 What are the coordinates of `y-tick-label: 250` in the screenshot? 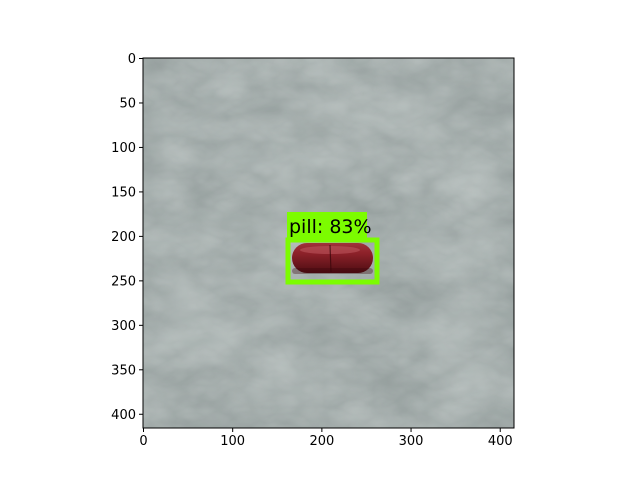 It's located at (123, 281).